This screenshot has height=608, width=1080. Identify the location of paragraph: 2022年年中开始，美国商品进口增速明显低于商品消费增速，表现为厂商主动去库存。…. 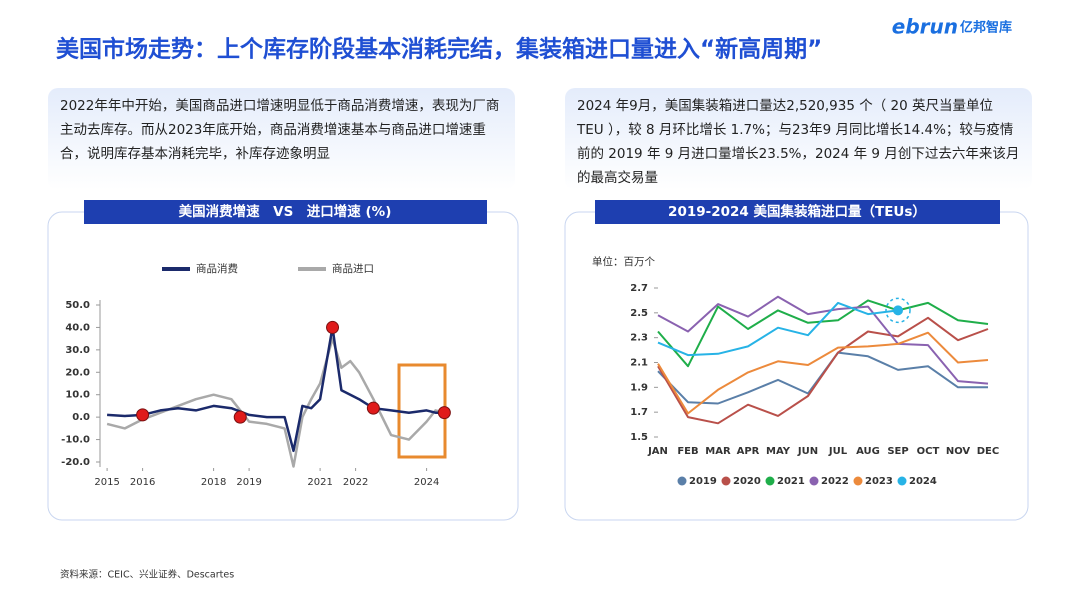
(280, 130).